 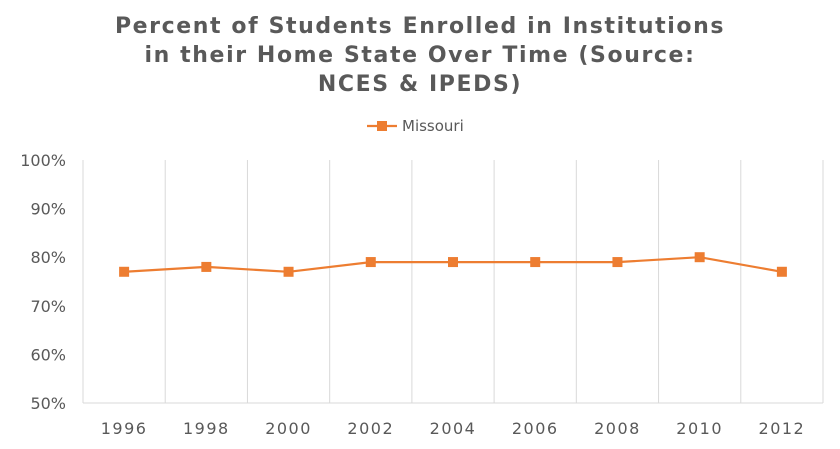 I want to click on y-tick-label: 60%, so click(x=48, y=354).